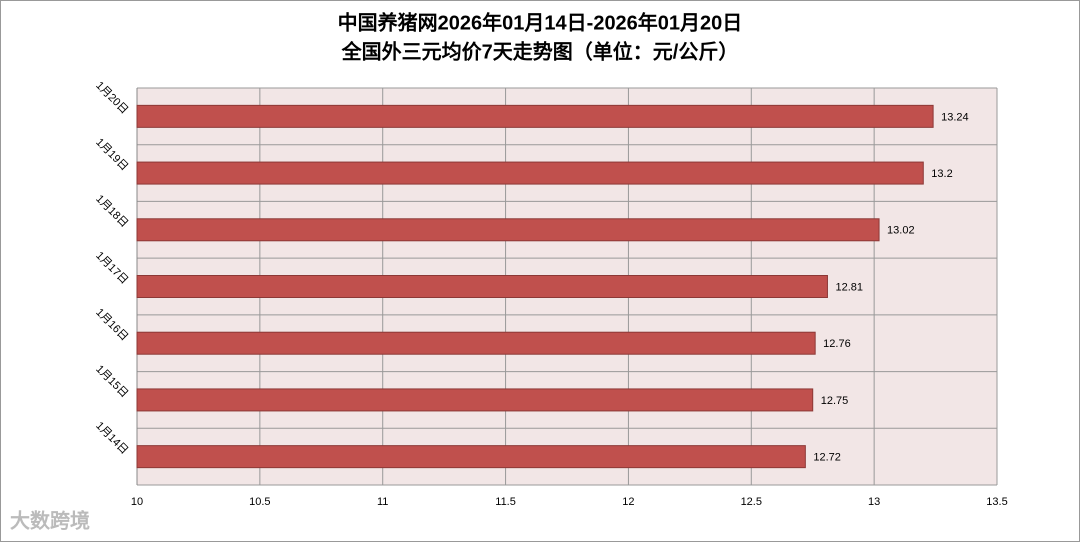 The image size is (1080, 542). I want to click on x-tick-label: 11, so click(382, 502).